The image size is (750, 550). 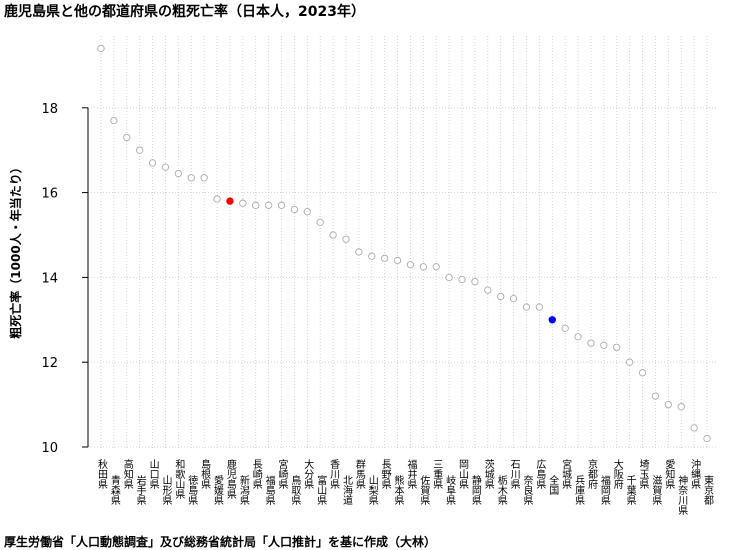 What do you see at coordinates (184, 12) in the screenshot?
I see `chart-title: 鹿児島県と他の都道府県の粗死亡率（日本人，2023年）` at bounding box center [184, 12].